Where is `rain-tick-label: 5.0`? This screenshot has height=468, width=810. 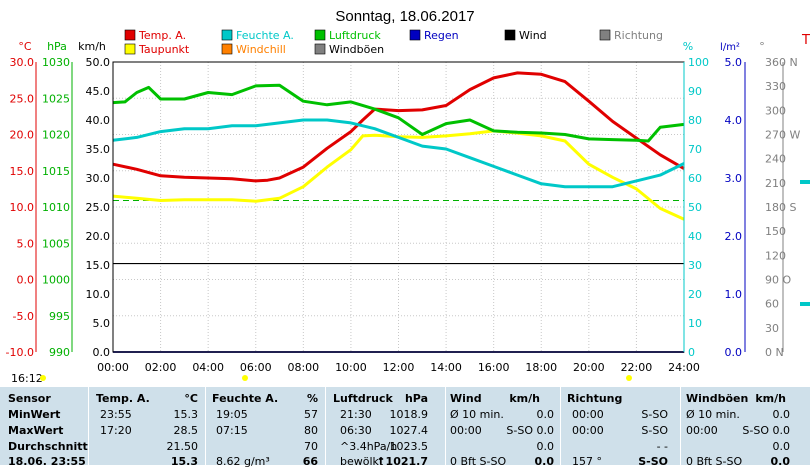
rain-tick-label: 5.0 is located at coordinates (734, 62).